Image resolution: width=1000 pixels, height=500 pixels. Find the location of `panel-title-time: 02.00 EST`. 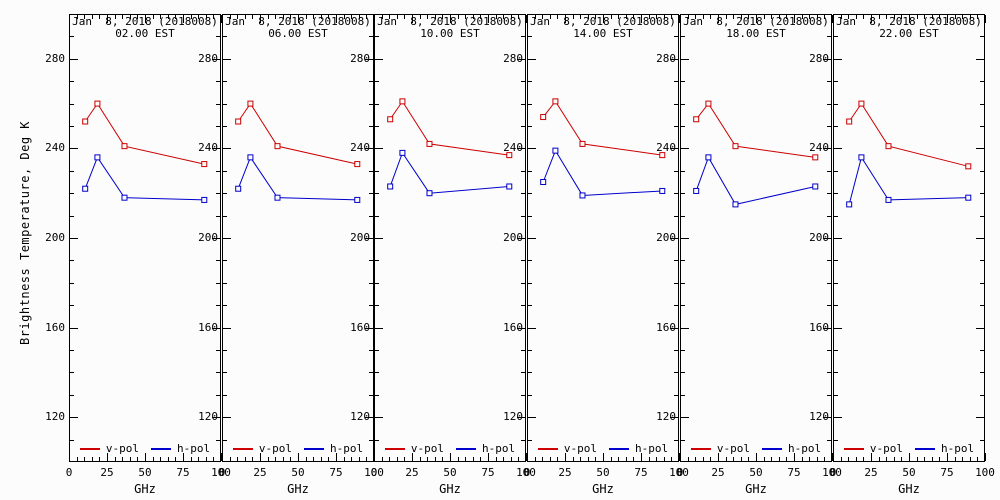

panel-title-time: 02.00 EST is located at coordinates (145, 33).